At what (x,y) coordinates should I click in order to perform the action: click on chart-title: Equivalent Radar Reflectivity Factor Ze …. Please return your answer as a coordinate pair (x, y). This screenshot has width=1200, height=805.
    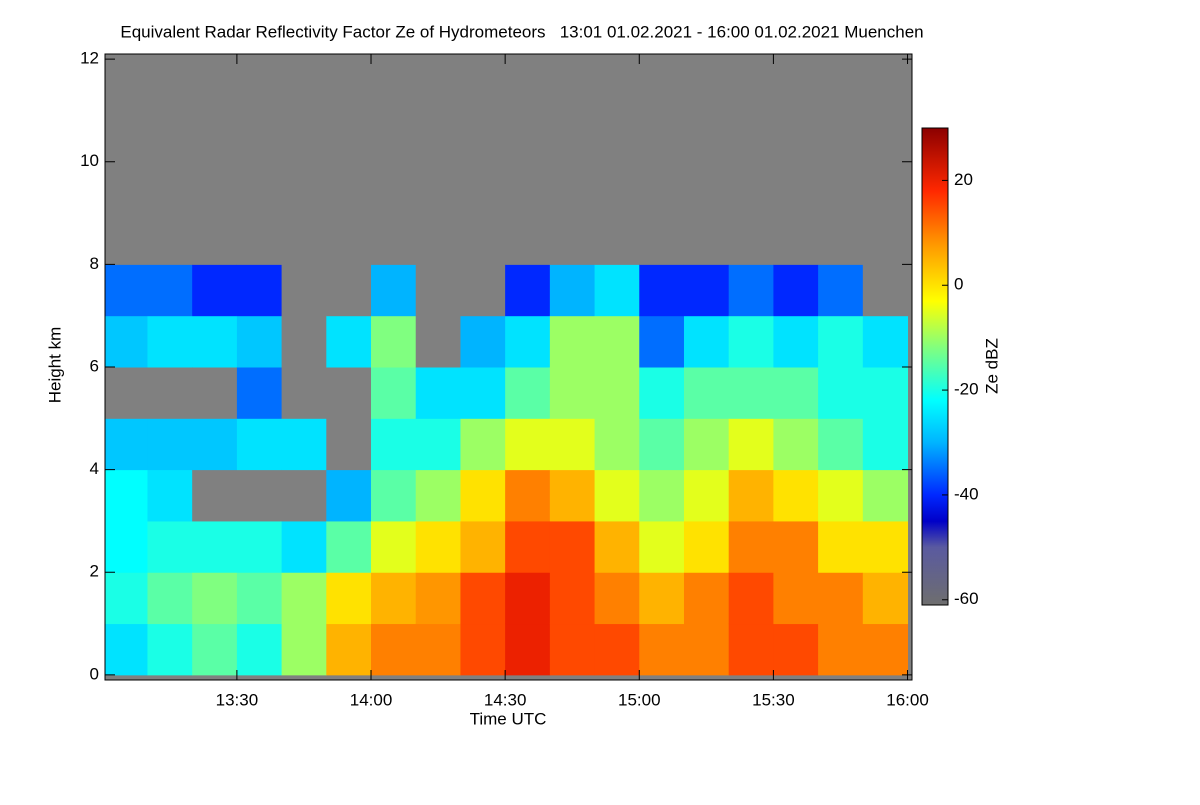
    Looking at the image, I should click on (521, 31).